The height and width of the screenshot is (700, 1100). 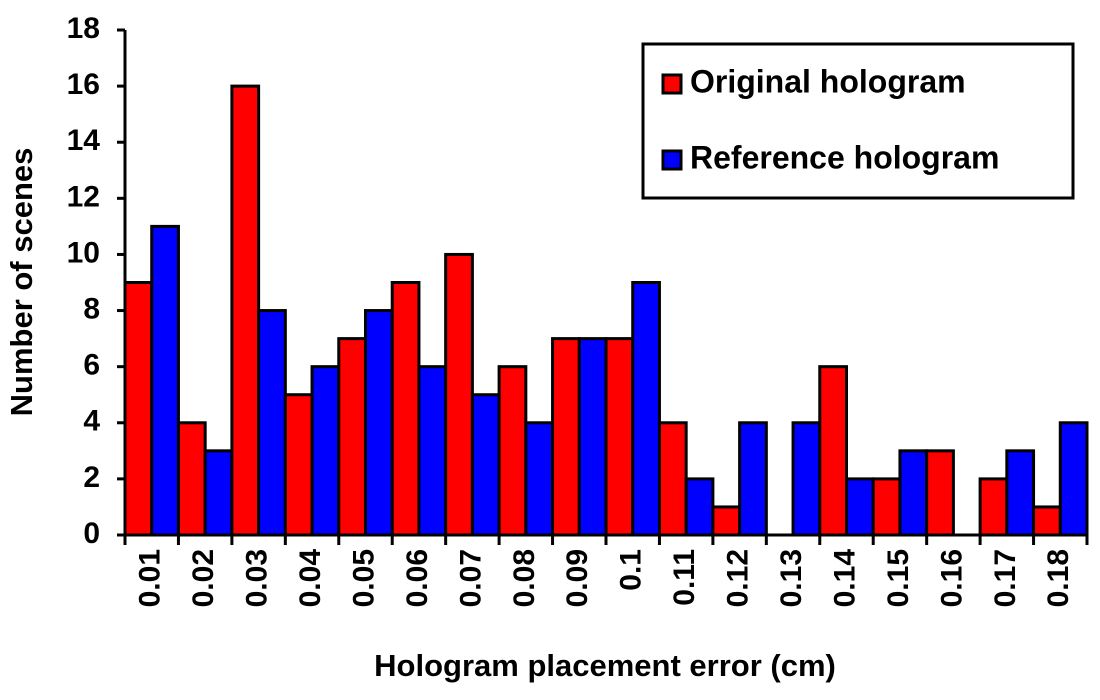 What do you see at coordinates (91, 477) in the screenshot?
I see `y-tick-label: 2` at bounding box center [91, 477].